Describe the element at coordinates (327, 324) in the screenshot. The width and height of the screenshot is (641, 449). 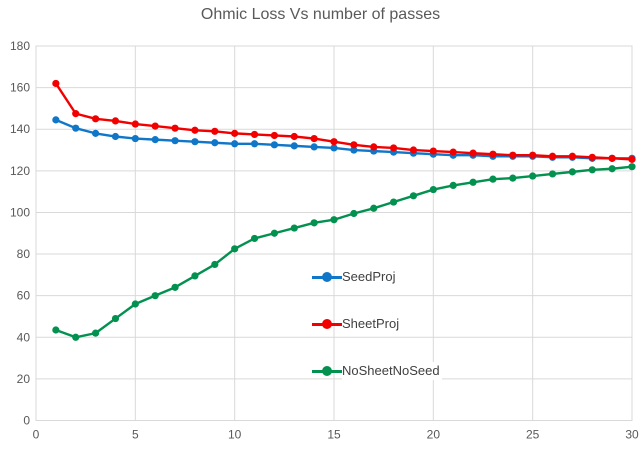
I see `sheetproj-line-marker-icon` at that location.